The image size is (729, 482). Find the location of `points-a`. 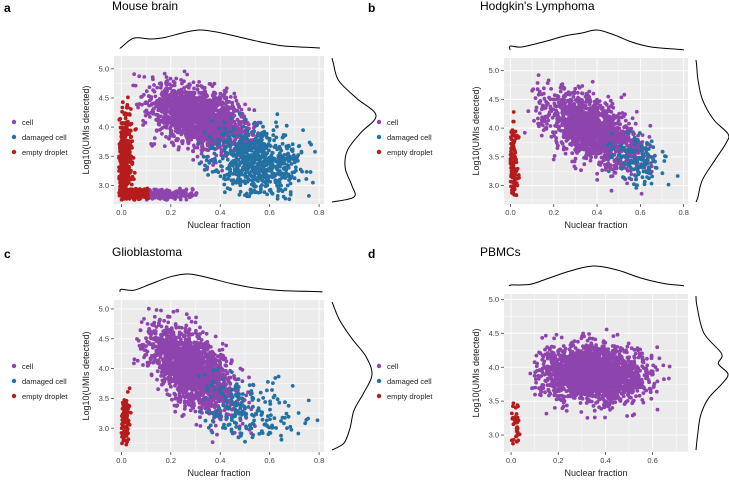

points-a is located at coordinates (217, 135).